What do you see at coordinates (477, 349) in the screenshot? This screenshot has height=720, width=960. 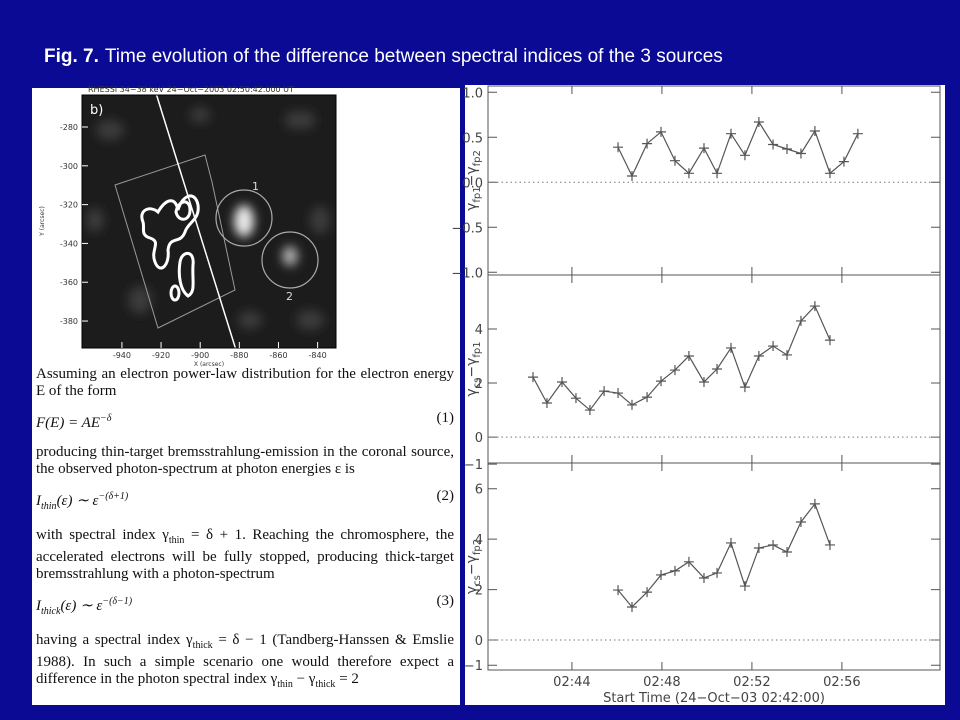 I see `subscript: fp1` at bounding box center [477, 349].